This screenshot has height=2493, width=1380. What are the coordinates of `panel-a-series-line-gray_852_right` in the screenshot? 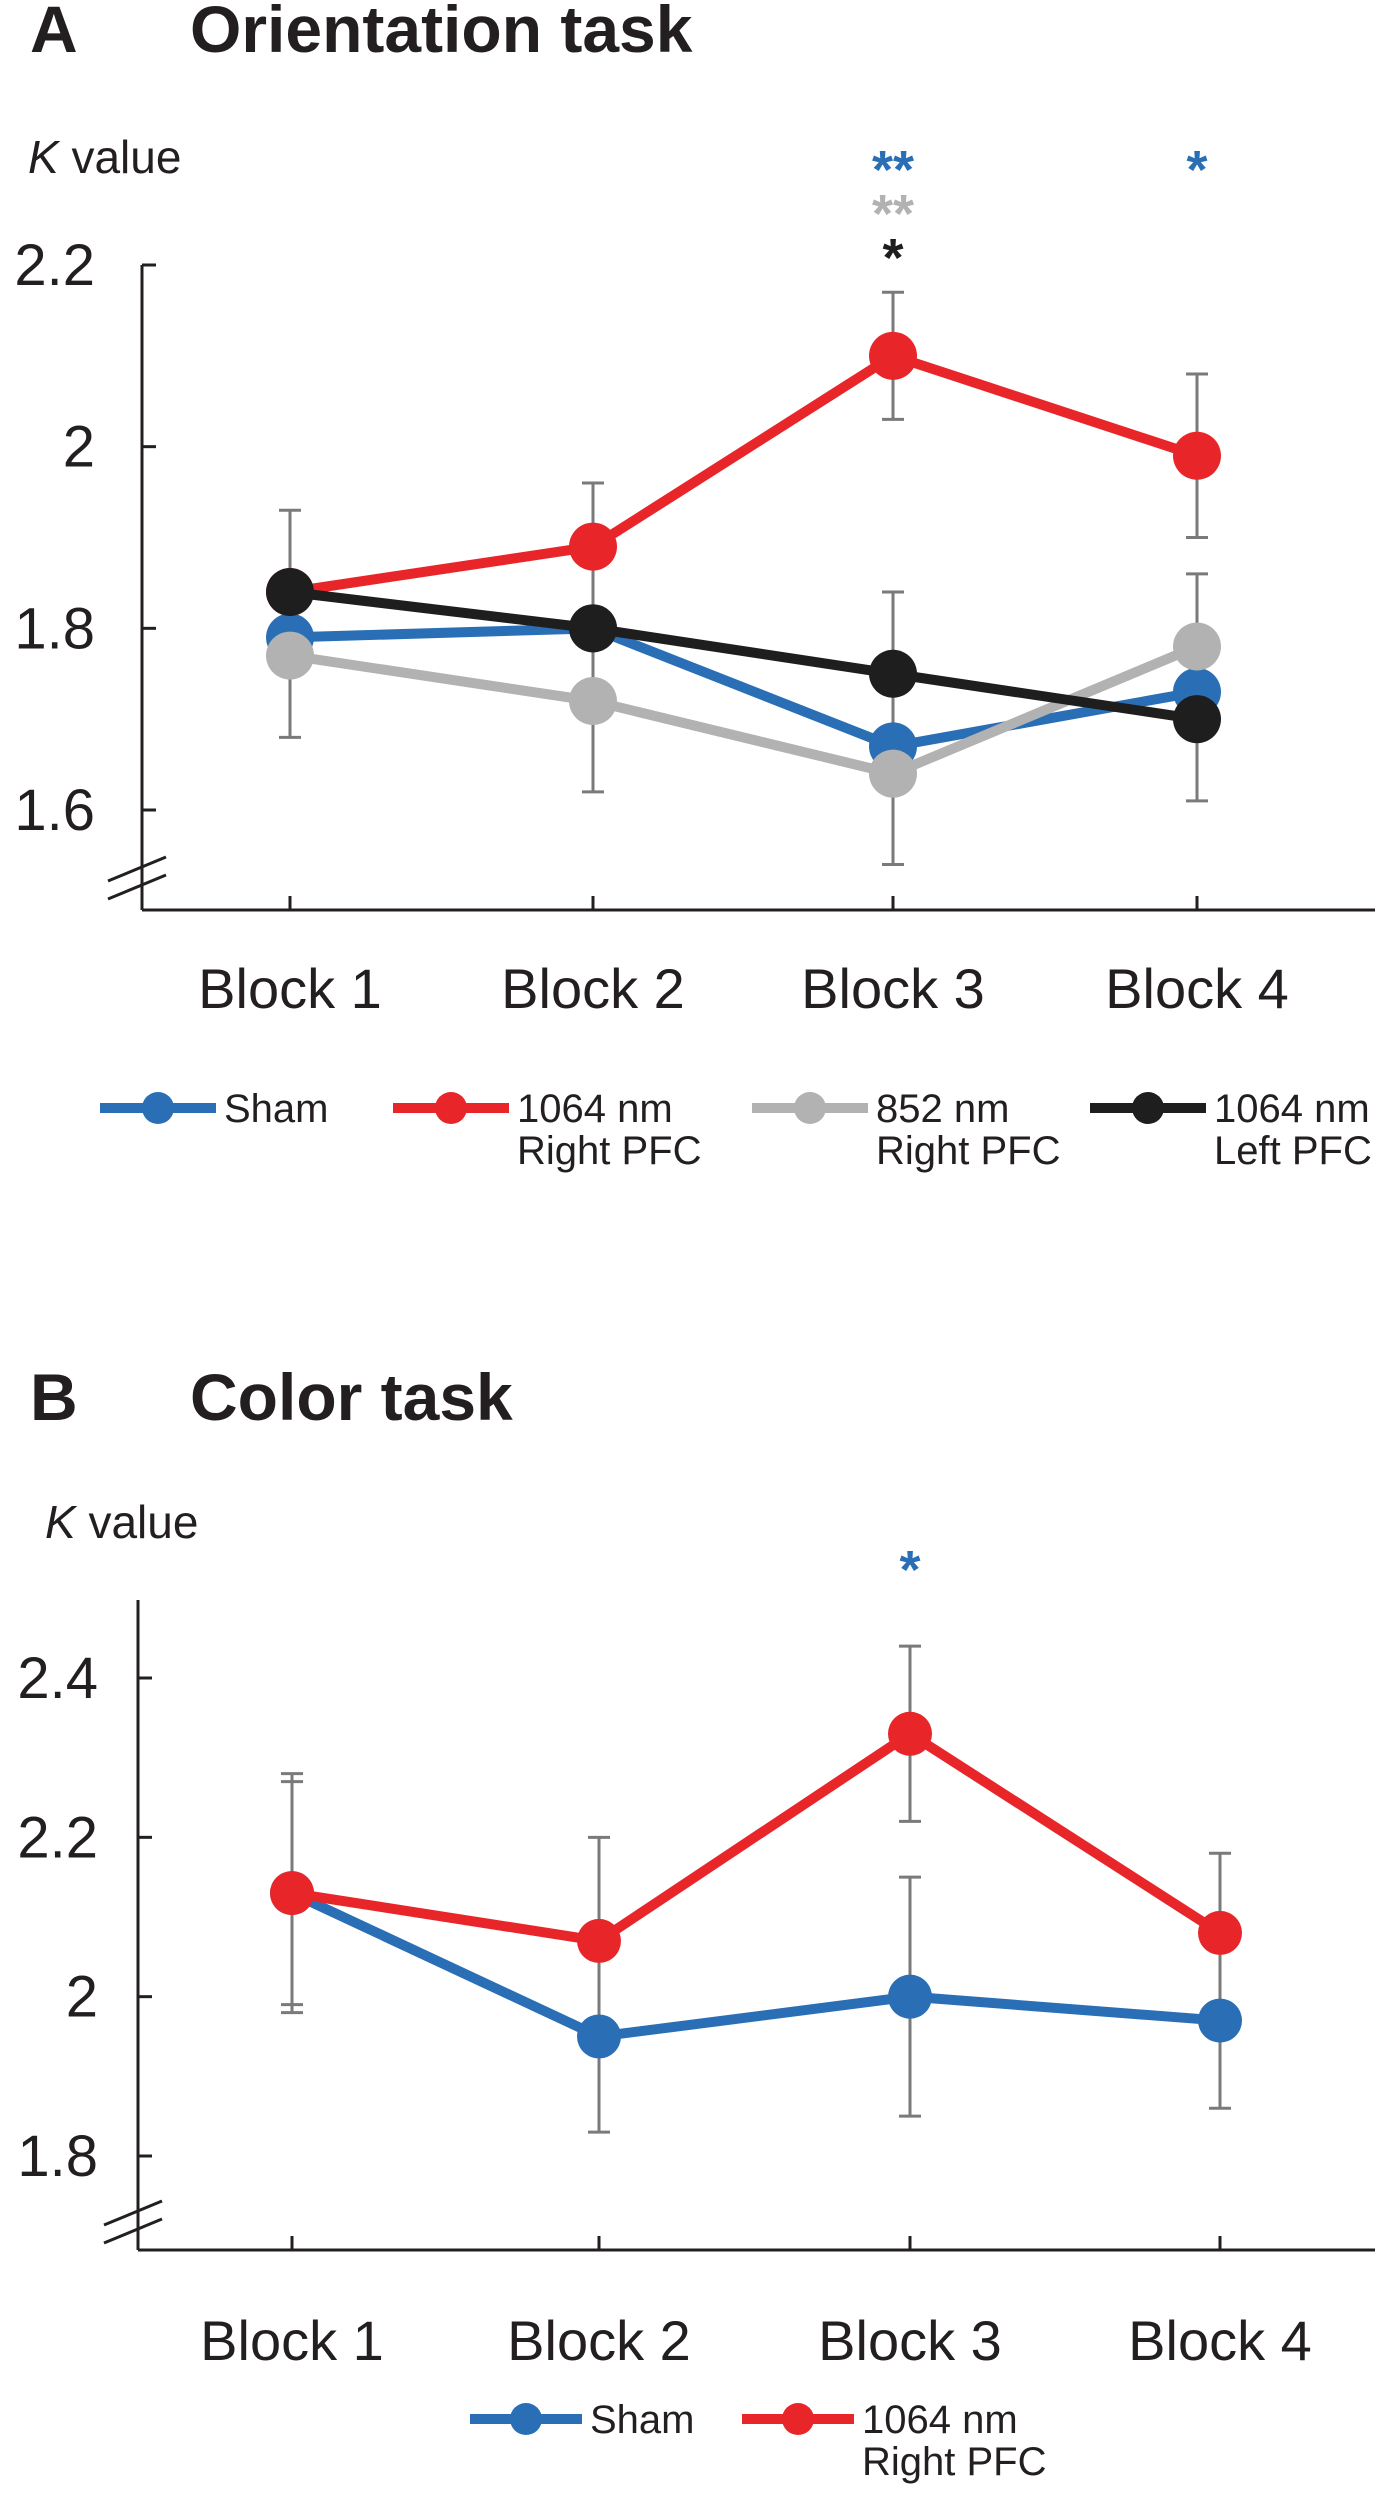 It's located at (744, 710).